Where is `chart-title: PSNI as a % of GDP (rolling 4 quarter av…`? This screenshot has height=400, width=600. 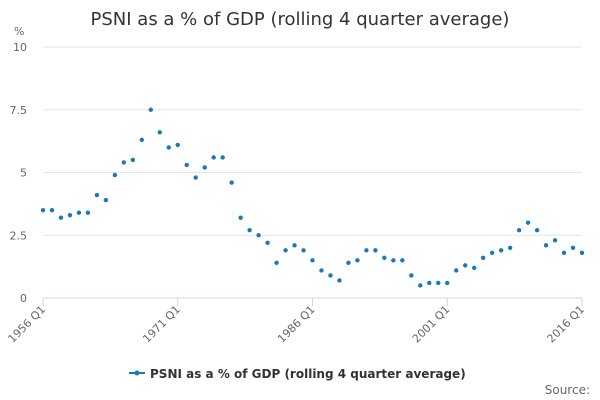
chart-title: PSNI as a % of GDP (rolling 4 quarter av… is located at coordinates (300, 19).